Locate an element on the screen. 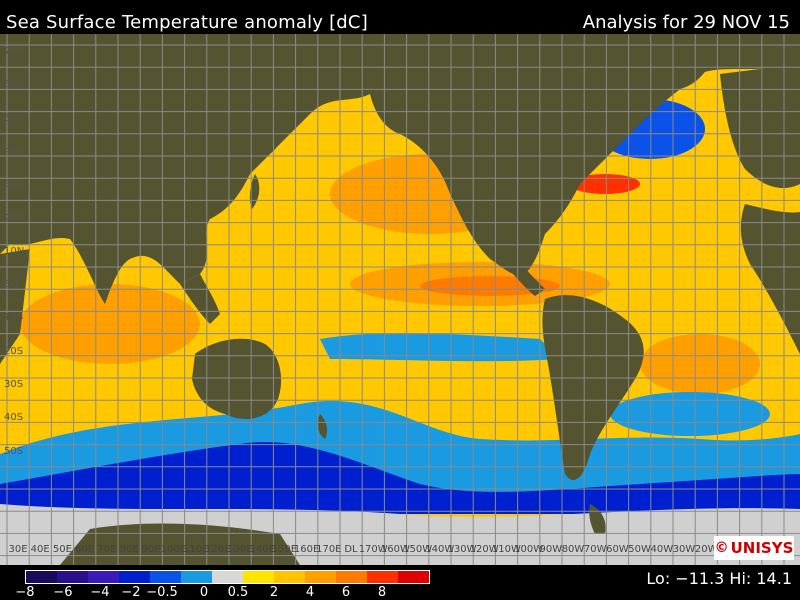 The height and width of the screenshot is (600, 800). latitude-label: 70N is located at coordinates (14, 51).